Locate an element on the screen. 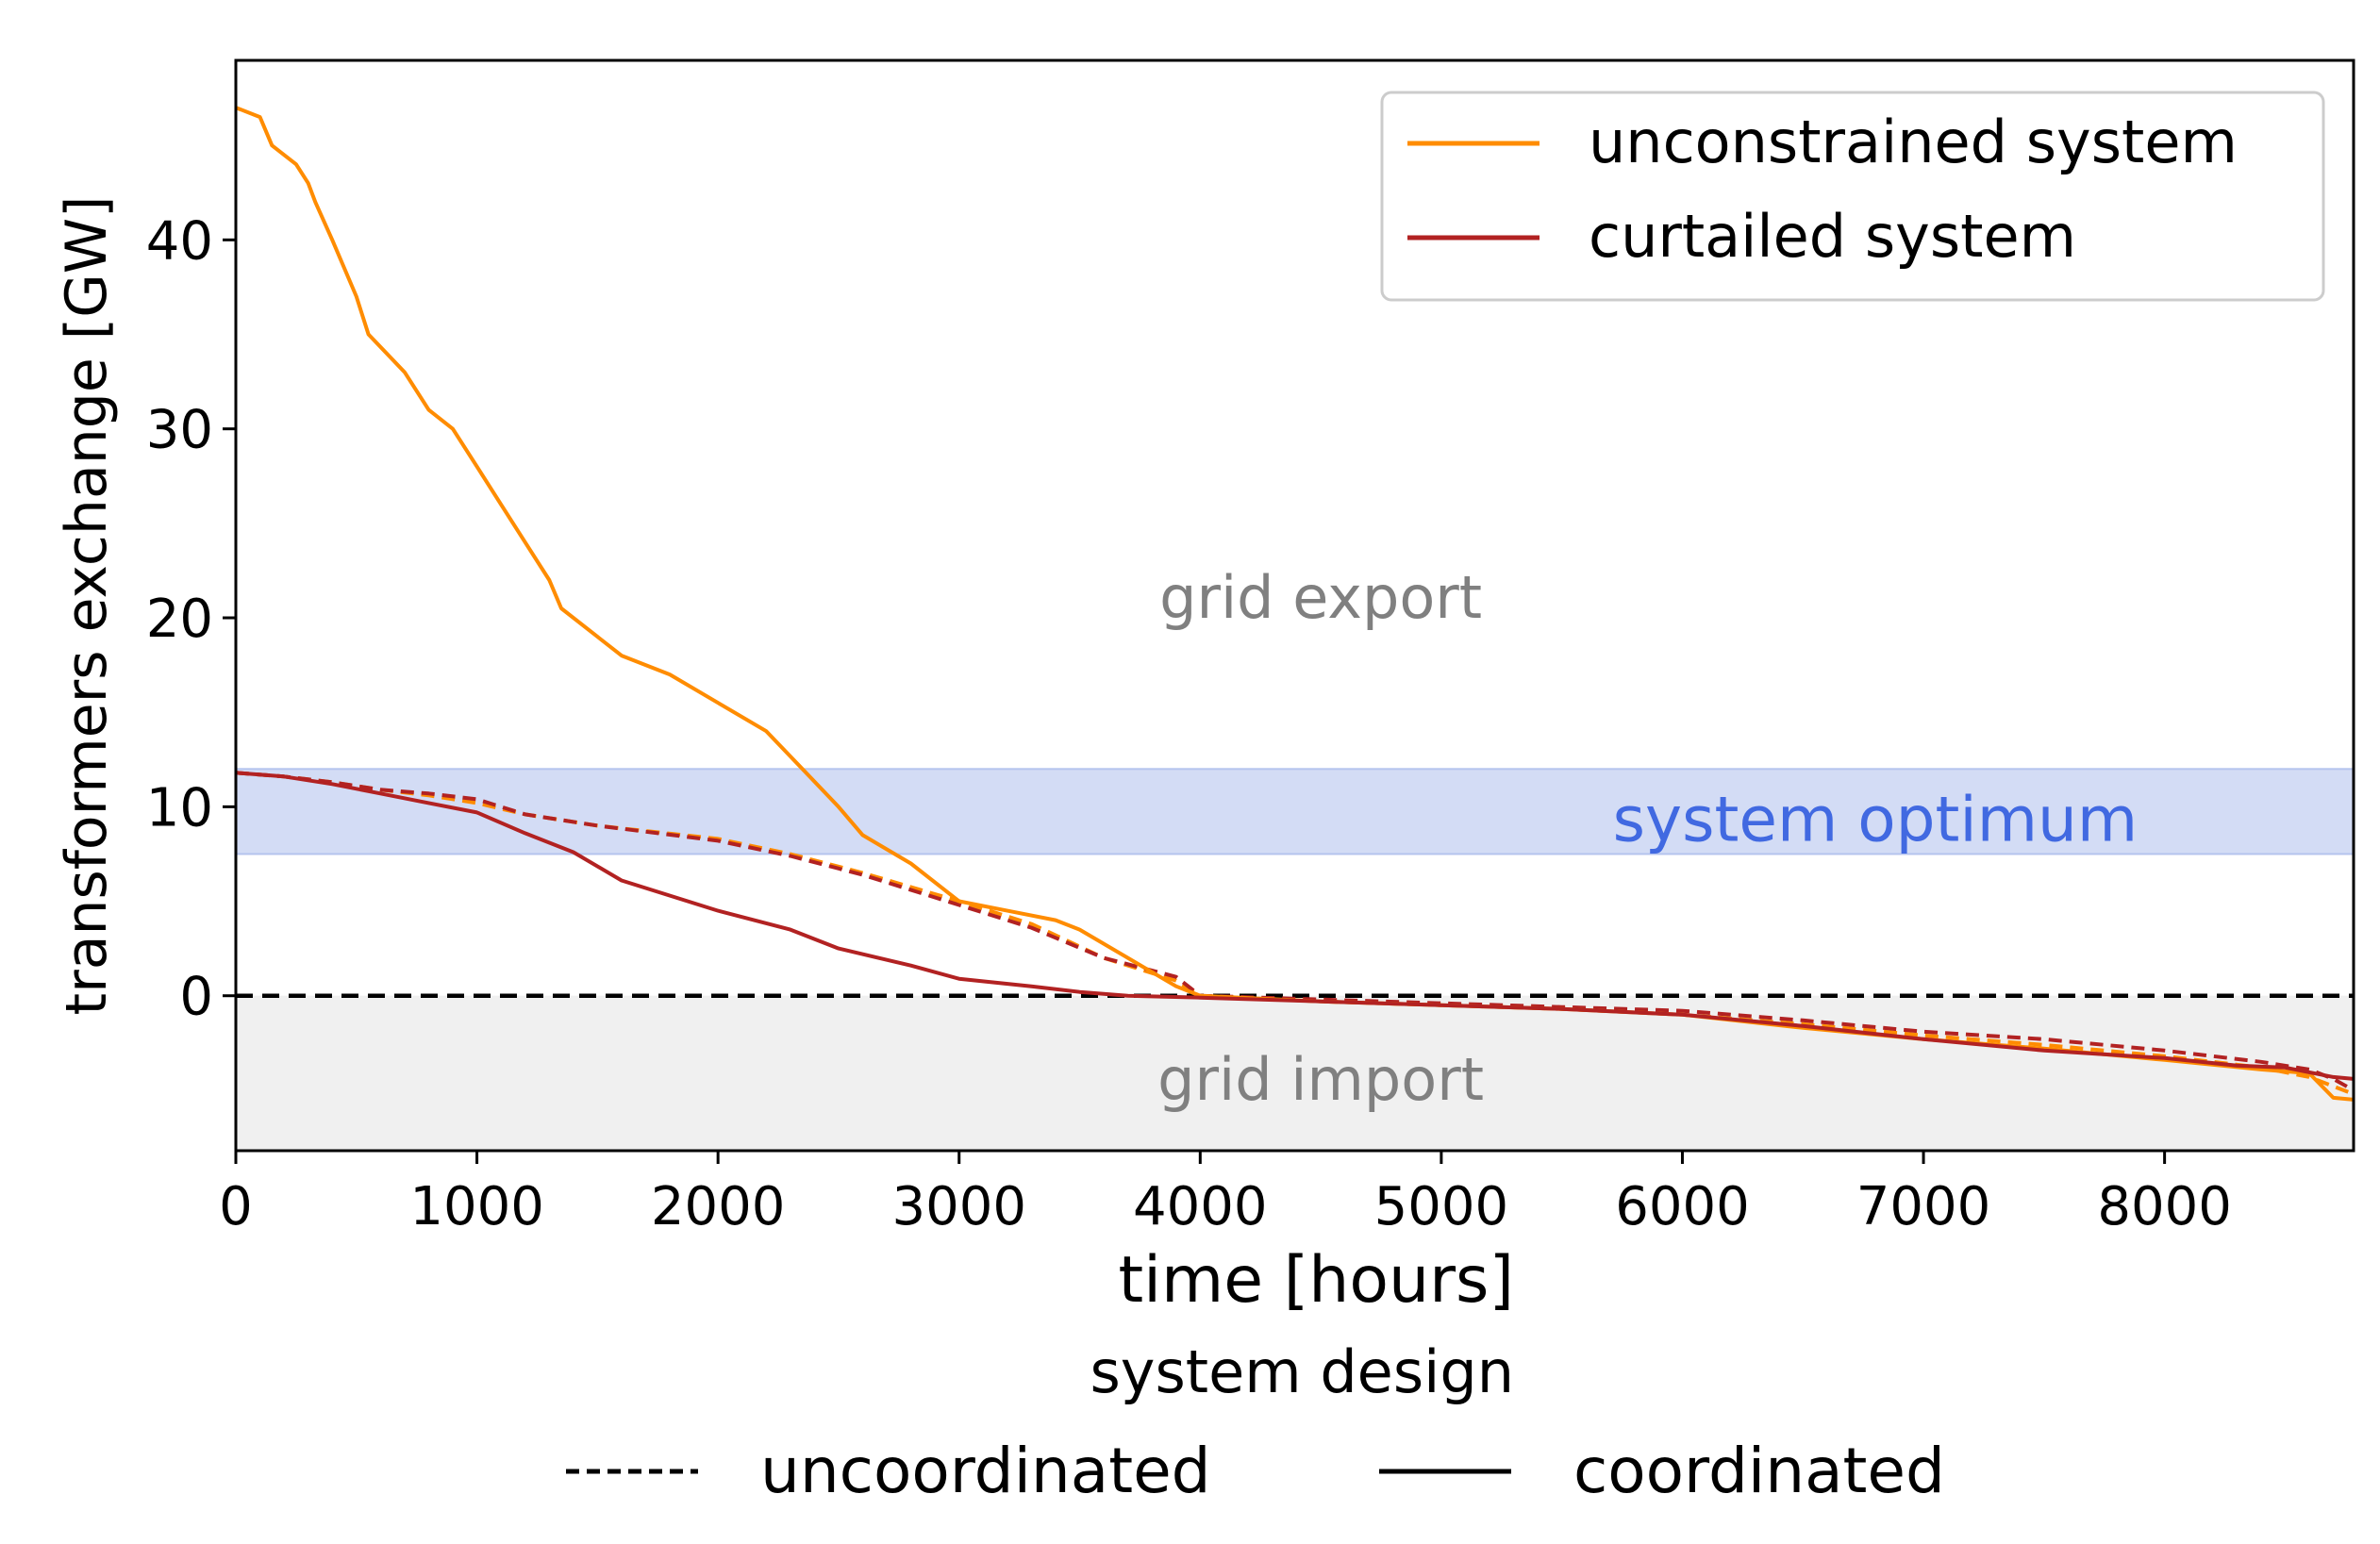  style-legend: system design uncoordinated coordinated is located at coordinates (1255, 1422).